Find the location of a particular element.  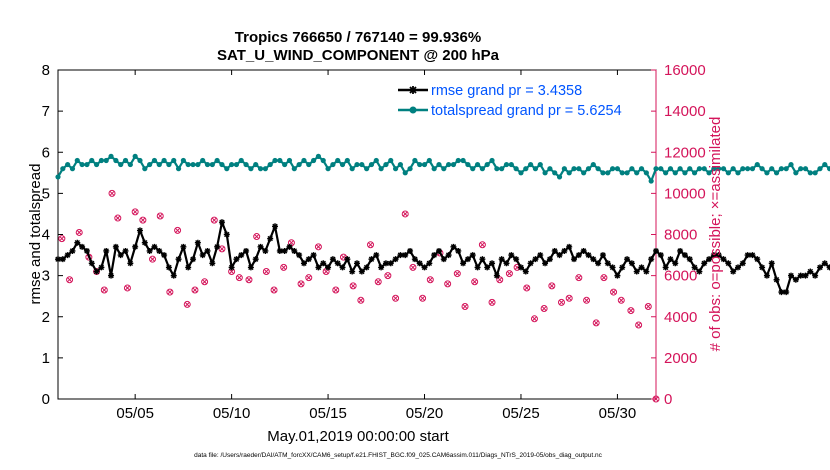

x-tick-label: 05/25 is located at coordinates (521, 413).